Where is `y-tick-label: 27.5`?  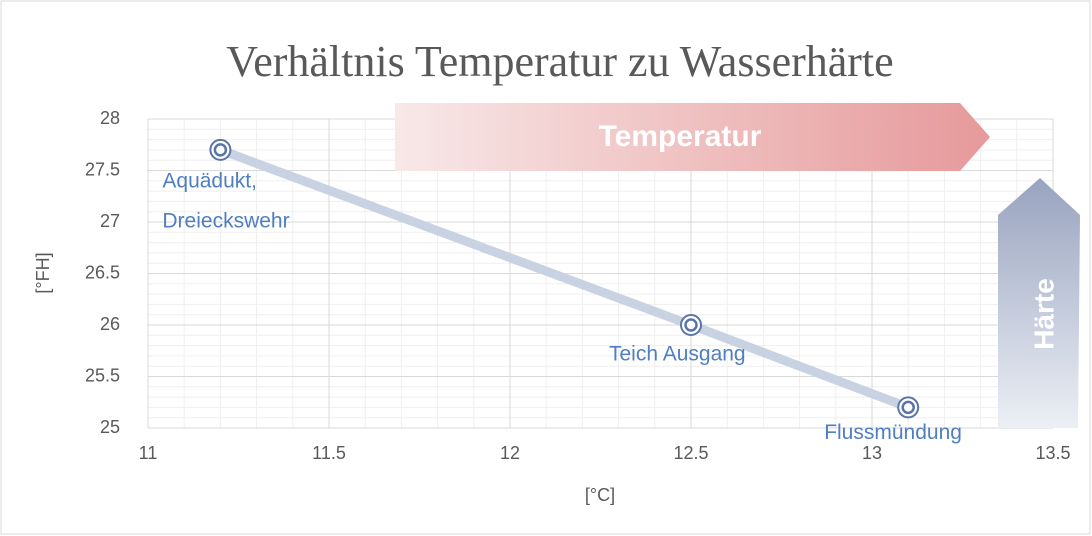
y-tick-label: 27.5 is located at coordinates (102, 169).